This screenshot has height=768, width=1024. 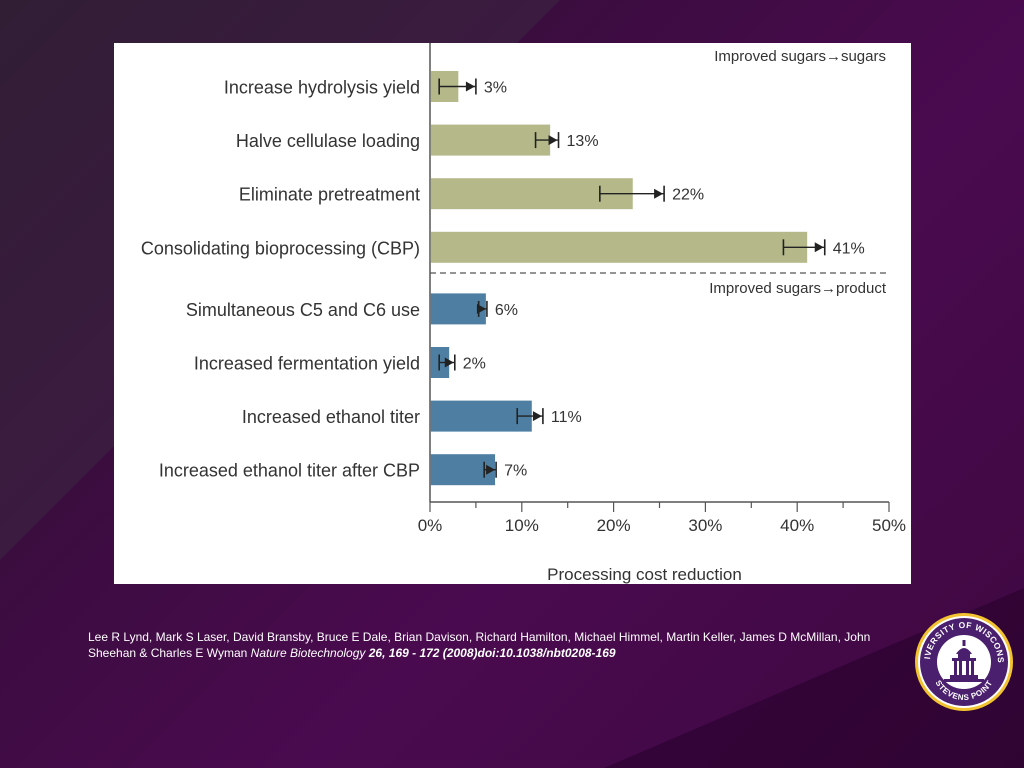 I want to click on x-tick-label: 50%, so click(x=889, y=525).